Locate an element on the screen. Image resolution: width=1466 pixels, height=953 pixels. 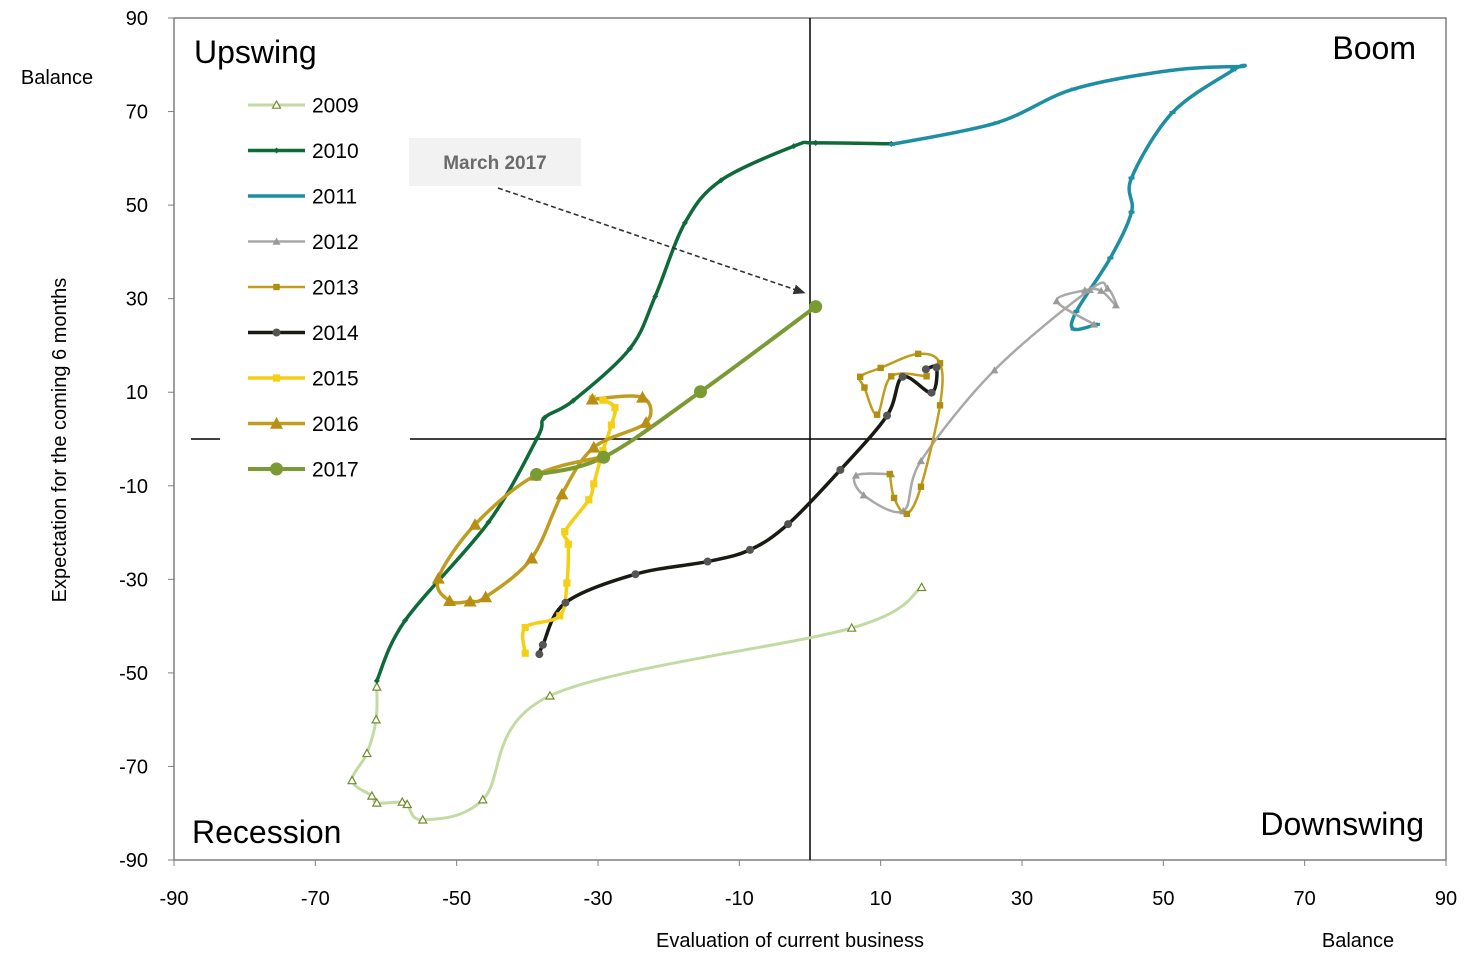
legend-label-2017: 2017 is located at coordinates (335, 470).